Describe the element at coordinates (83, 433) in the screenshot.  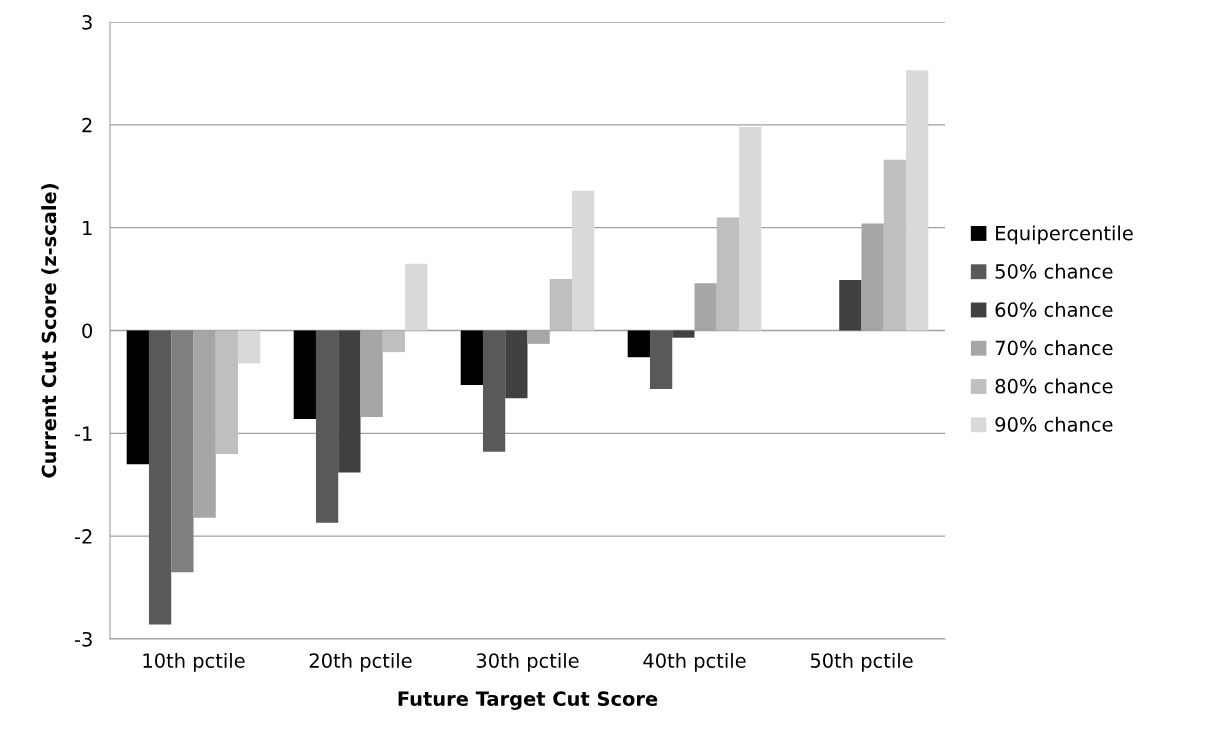
I see `y-tick-label: -1` at that location.